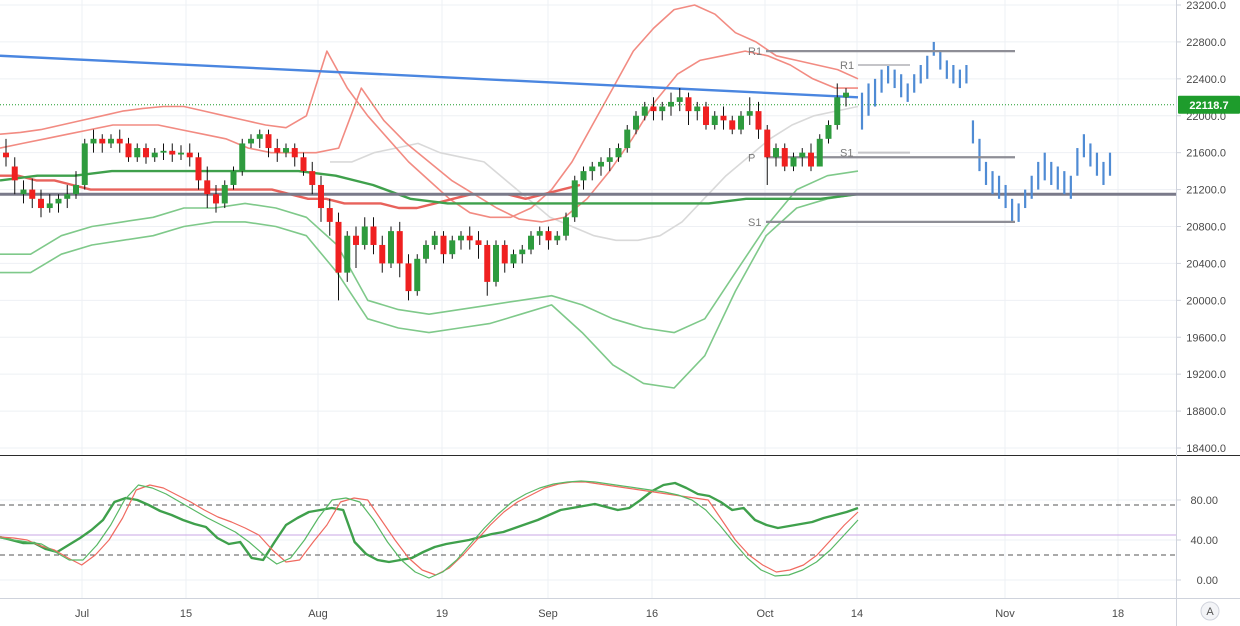  I want to click on price-tick-label: 18400.0, so click(1206, 449).